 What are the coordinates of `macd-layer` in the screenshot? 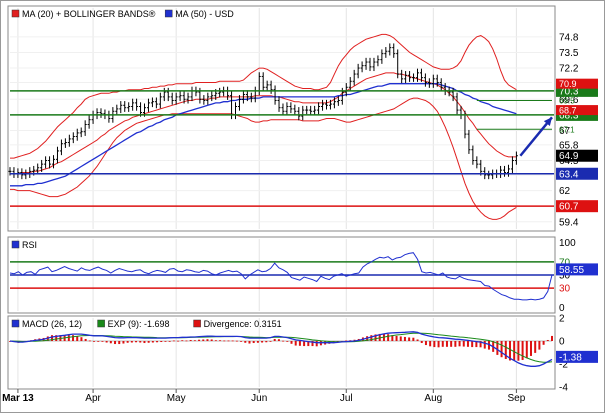 It's located at (281, 349).